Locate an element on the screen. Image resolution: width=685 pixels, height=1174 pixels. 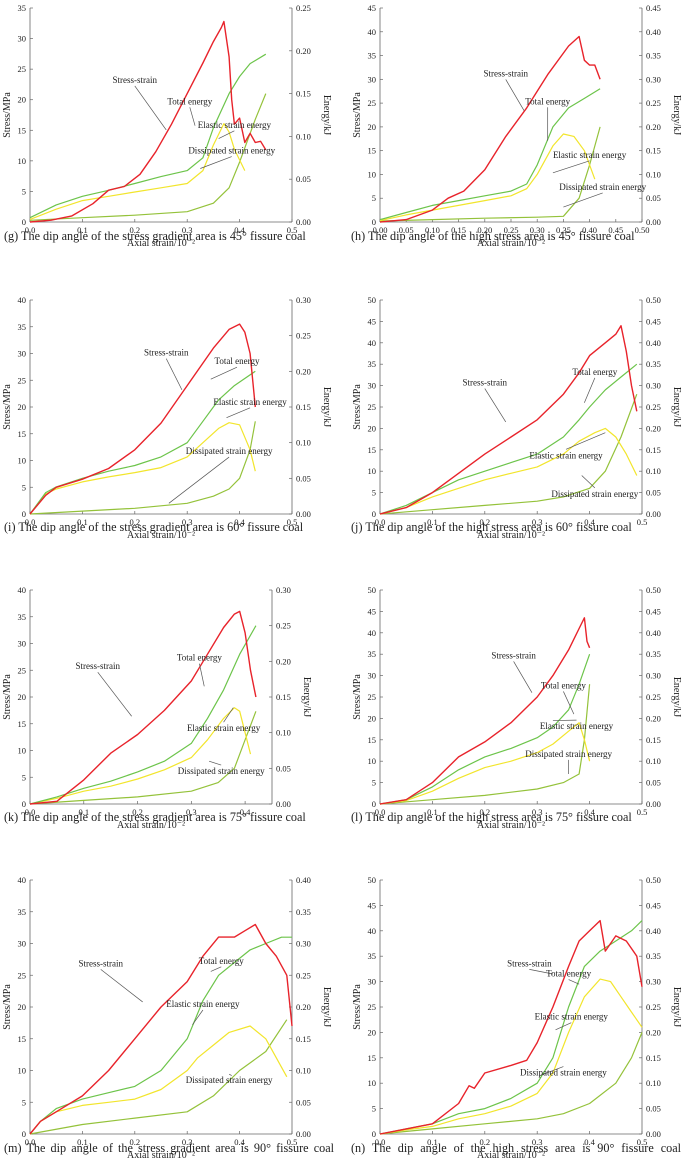
annotation-total-energy: Total energy is located at coordinates (189, 101).